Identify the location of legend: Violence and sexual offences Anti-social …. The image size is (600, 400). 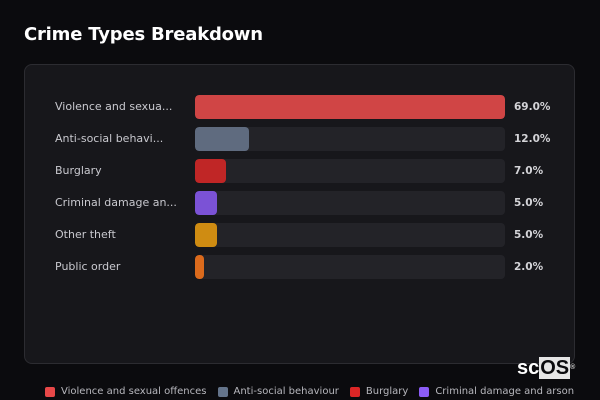
(315, 391).